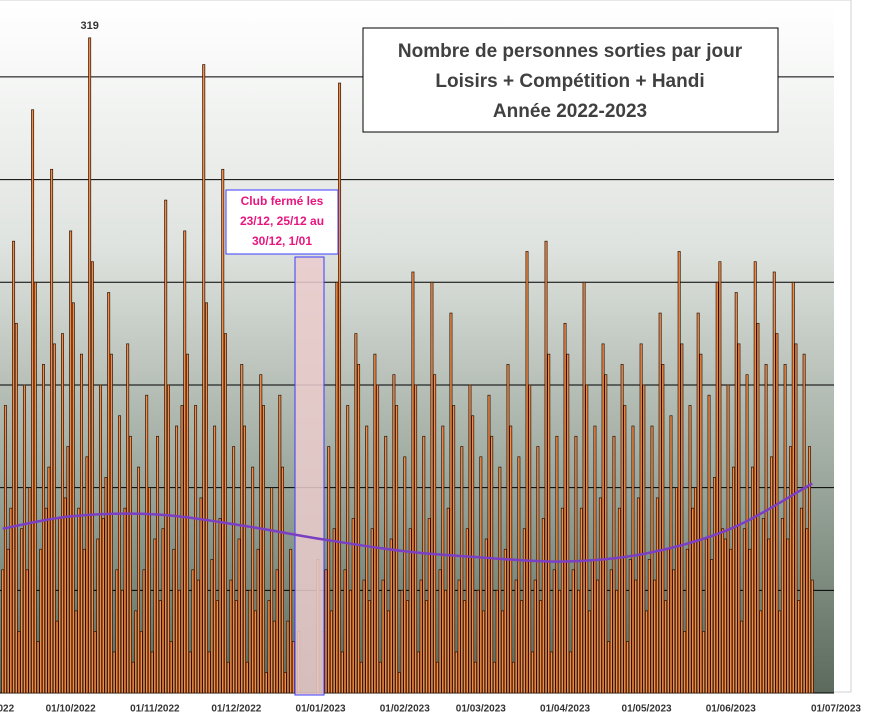 Image resolution: width=869 pixels, height=722 pixels. I want to click on chart-subtitle: Année 2022-2023, so click(570, 111).